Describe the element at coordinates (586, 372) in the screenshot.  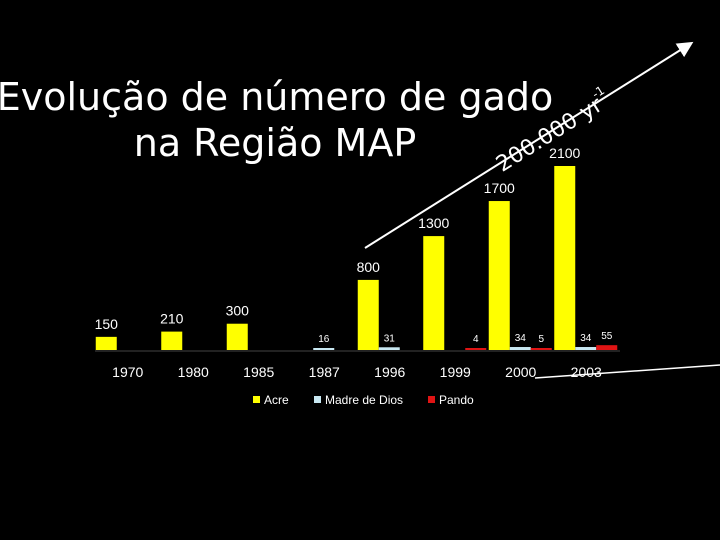
I see `x-tick-label: 2003` at that location.